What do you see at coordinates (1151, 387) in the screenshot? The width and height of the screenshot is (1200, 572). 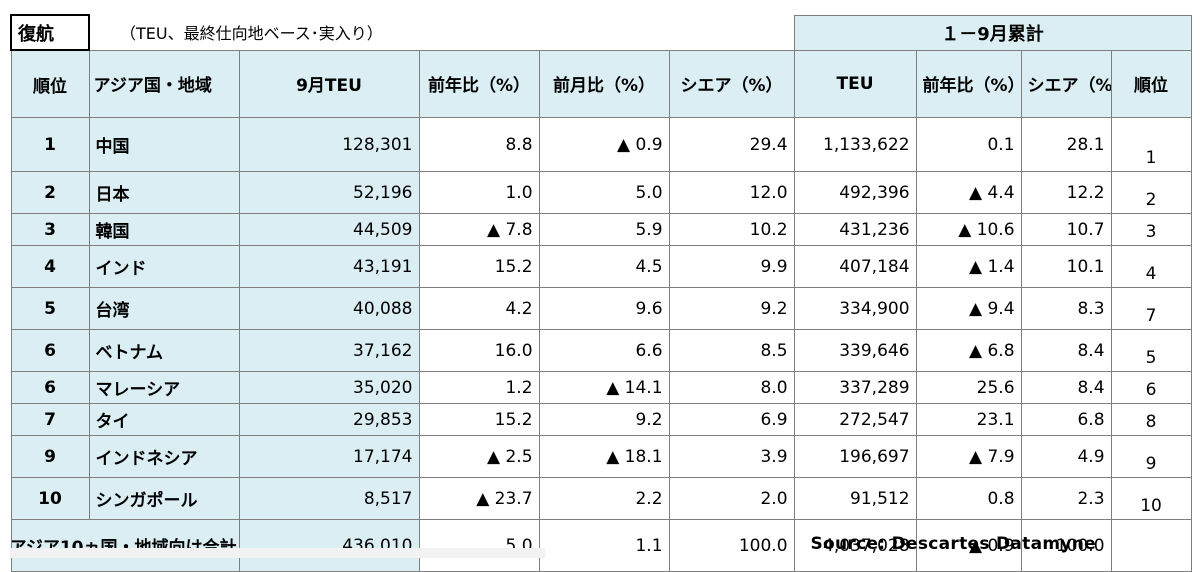 I see `cell-prev-rank: 6` at bounding box center [1151, 387].